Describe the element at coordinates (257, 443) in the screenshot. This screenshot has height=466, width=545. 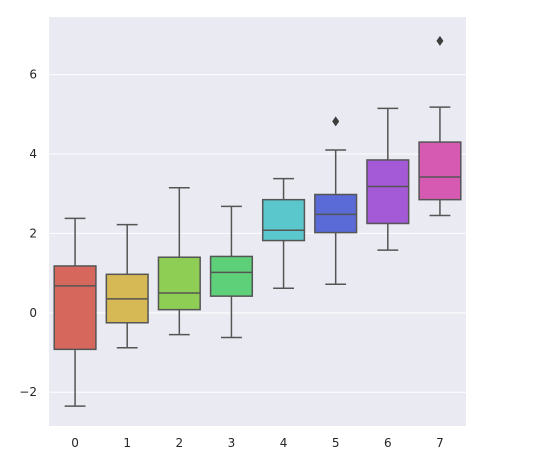
I see `x-axis: 0 1 2 3 4 5 6 7` at that location.